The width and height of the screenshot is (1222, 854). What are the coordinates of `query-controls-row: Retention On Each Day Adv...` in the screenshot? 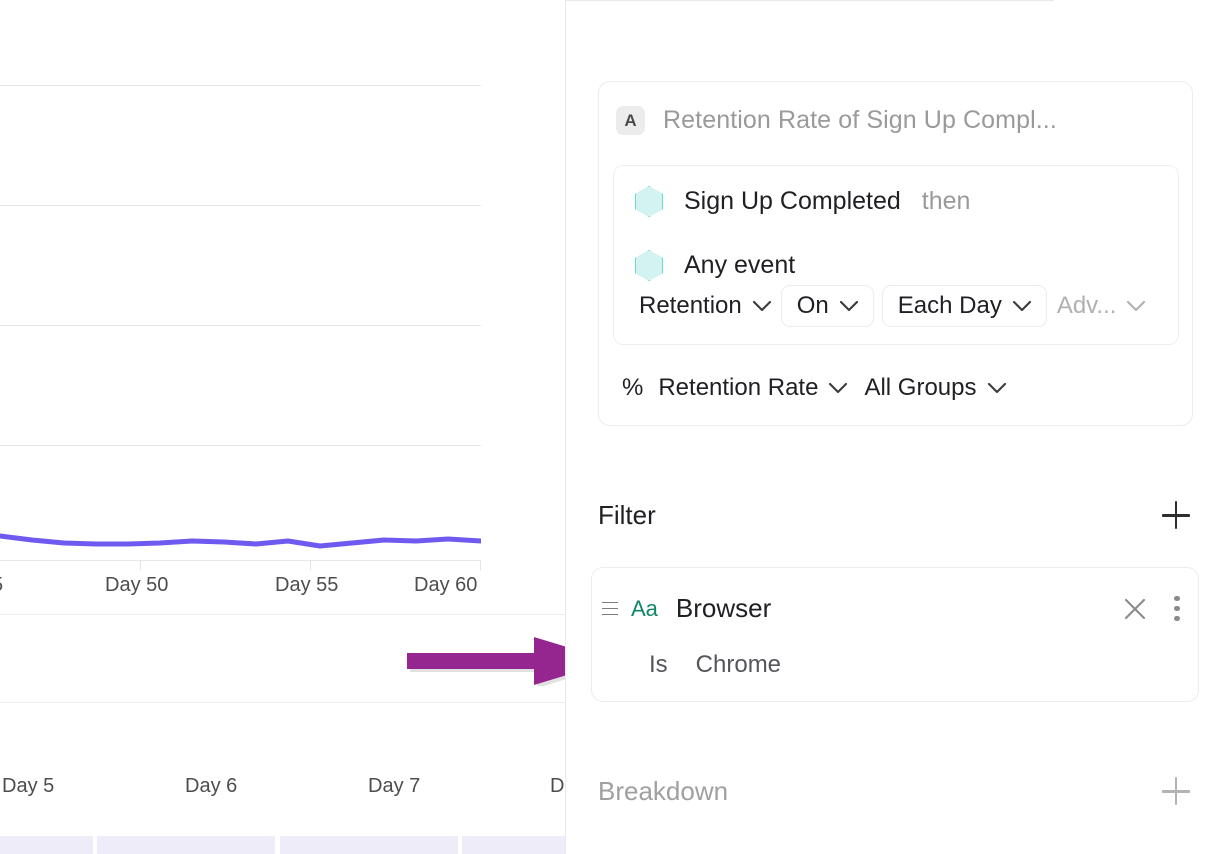 It's located at (892, 306).